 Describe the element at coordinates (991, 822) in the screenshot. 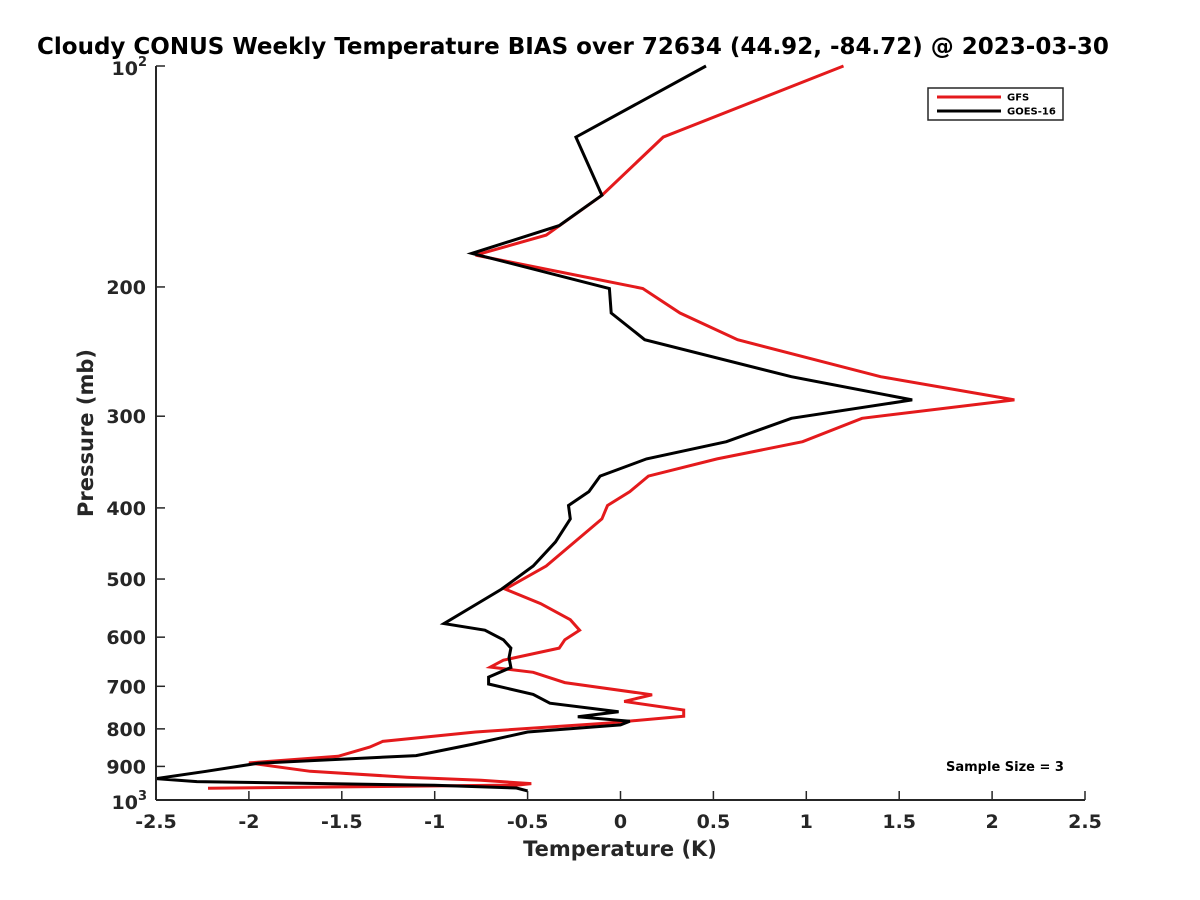

I see `x-tick-label: 2` at that location.